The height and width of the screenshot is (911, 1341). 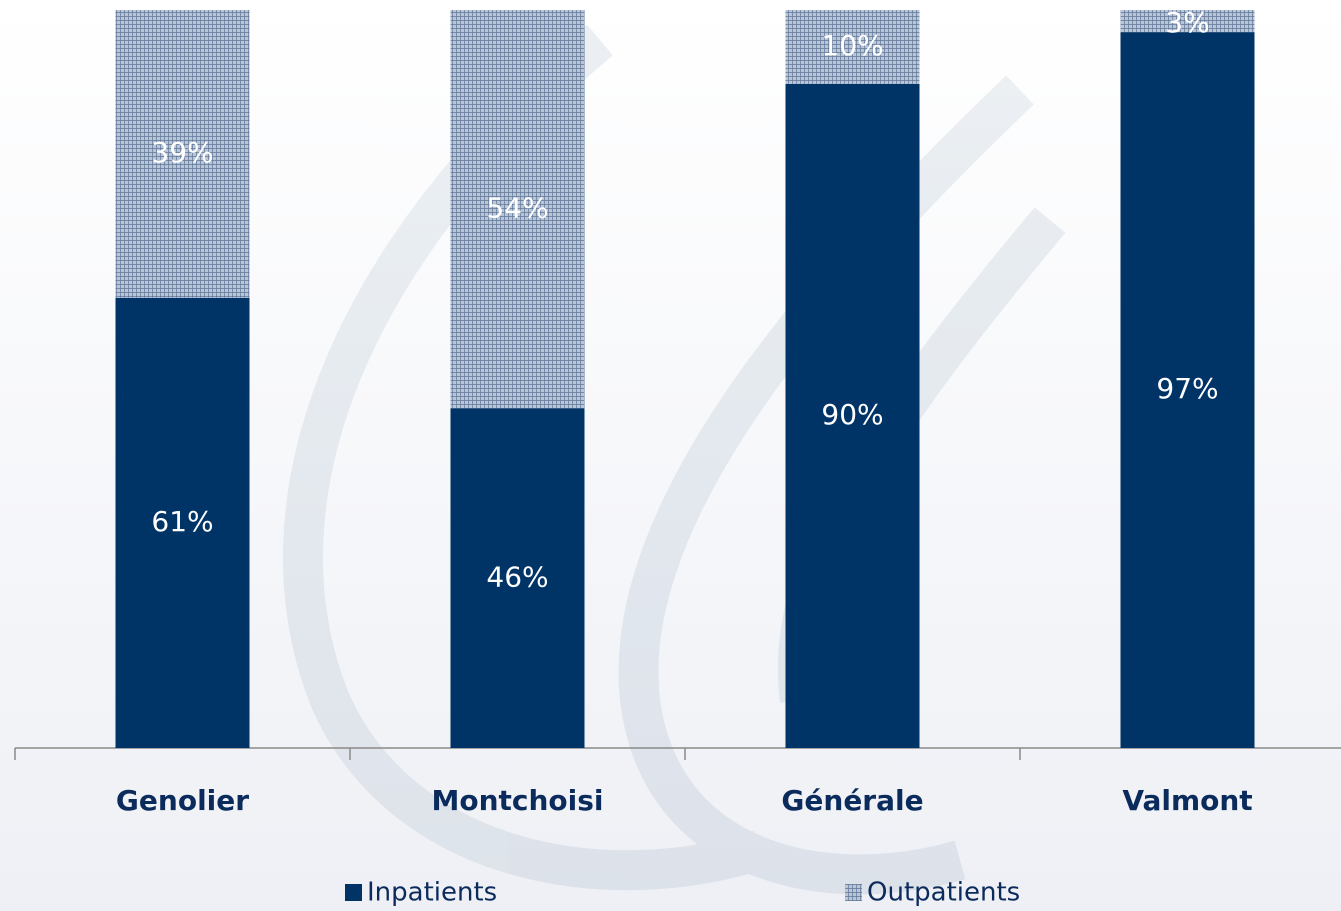 I want to click on data-label: 39%, so click(x=182, y=152).